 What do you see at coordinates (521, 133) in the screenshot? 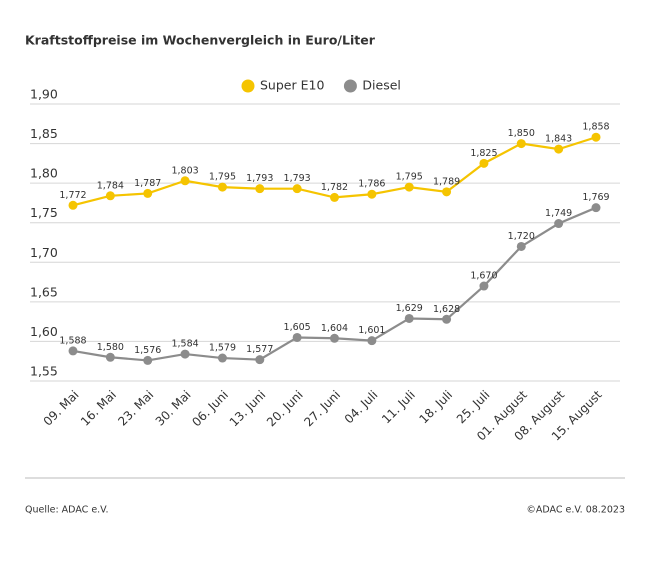
I see `data-label: 1,850` at bounding box center [521, 133].